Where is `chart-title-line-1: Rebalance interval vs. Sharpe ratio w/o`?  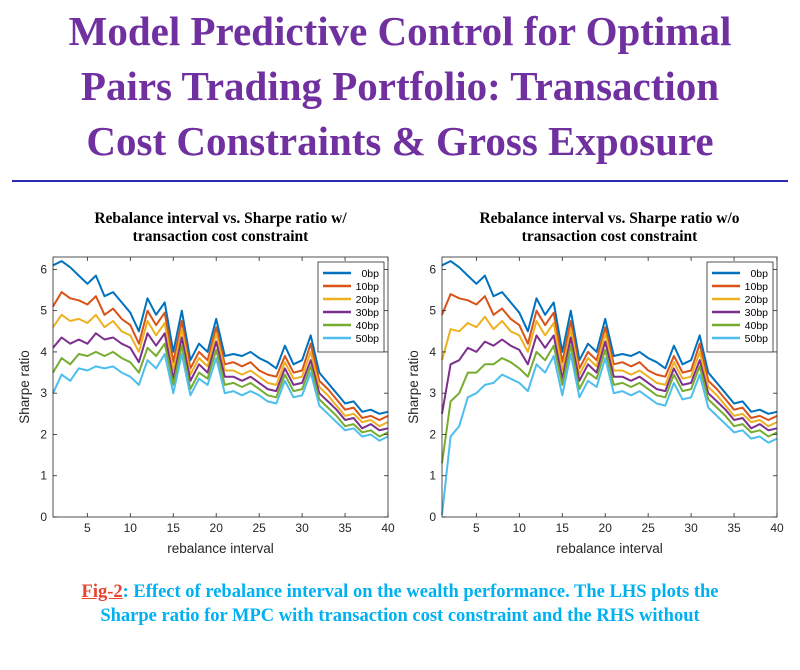 chart-title-line-1: Rebalance interval vs. Sharpe ratio w/o is located at coordinates (609, 218).